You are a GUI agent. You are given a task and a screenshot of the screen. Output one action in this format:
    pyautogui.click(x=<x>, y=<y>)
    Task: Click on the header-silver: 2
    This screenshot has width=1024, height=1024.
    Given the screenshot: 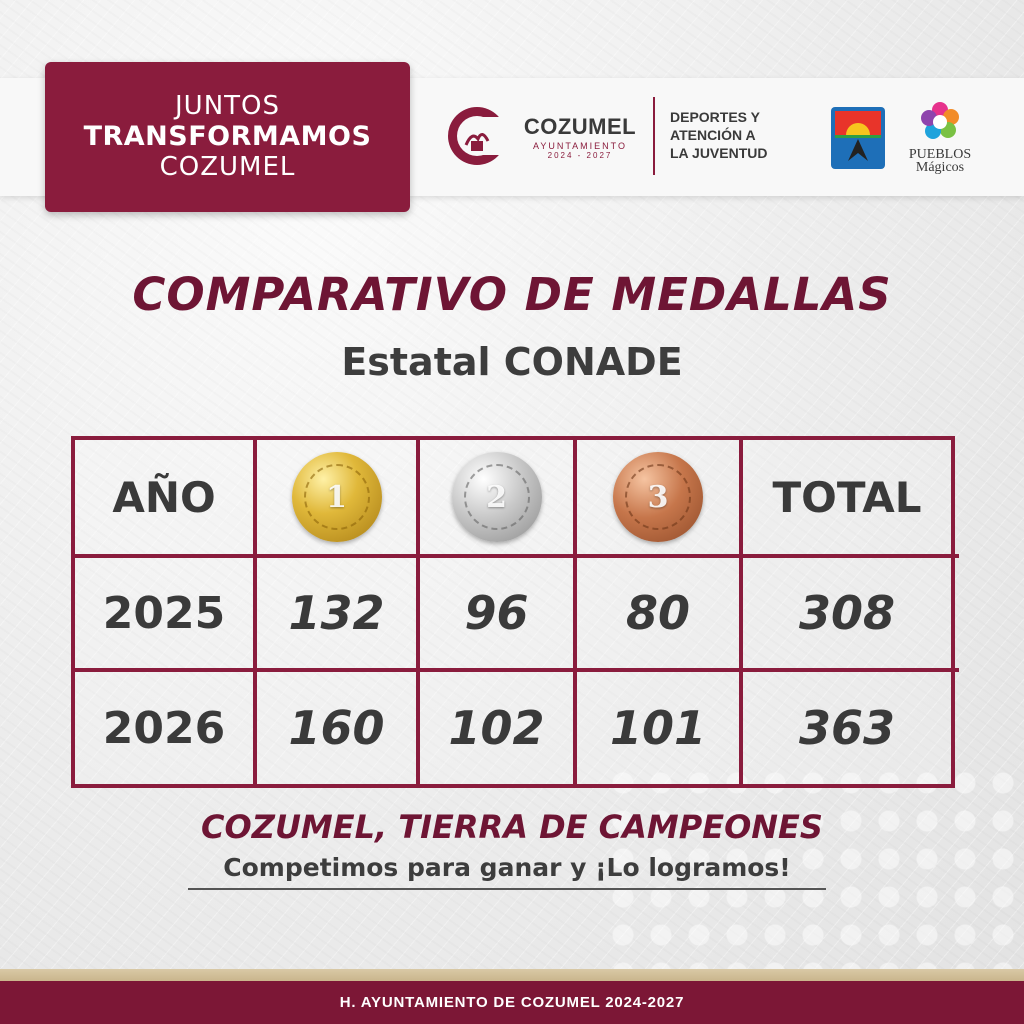 What is the action you would take?
    pyautogui.click(x=496, y=497)
    